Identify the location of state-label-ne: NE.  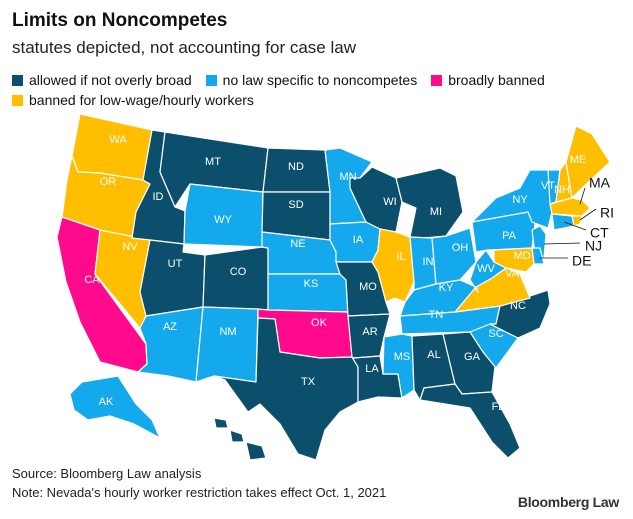
(297, 244).